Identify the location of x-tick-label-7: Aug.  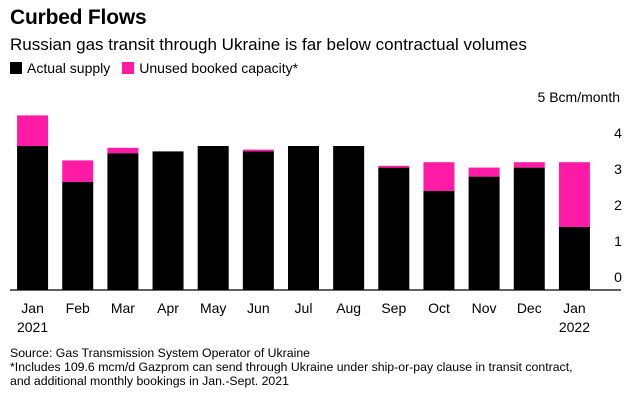
(348, 308).